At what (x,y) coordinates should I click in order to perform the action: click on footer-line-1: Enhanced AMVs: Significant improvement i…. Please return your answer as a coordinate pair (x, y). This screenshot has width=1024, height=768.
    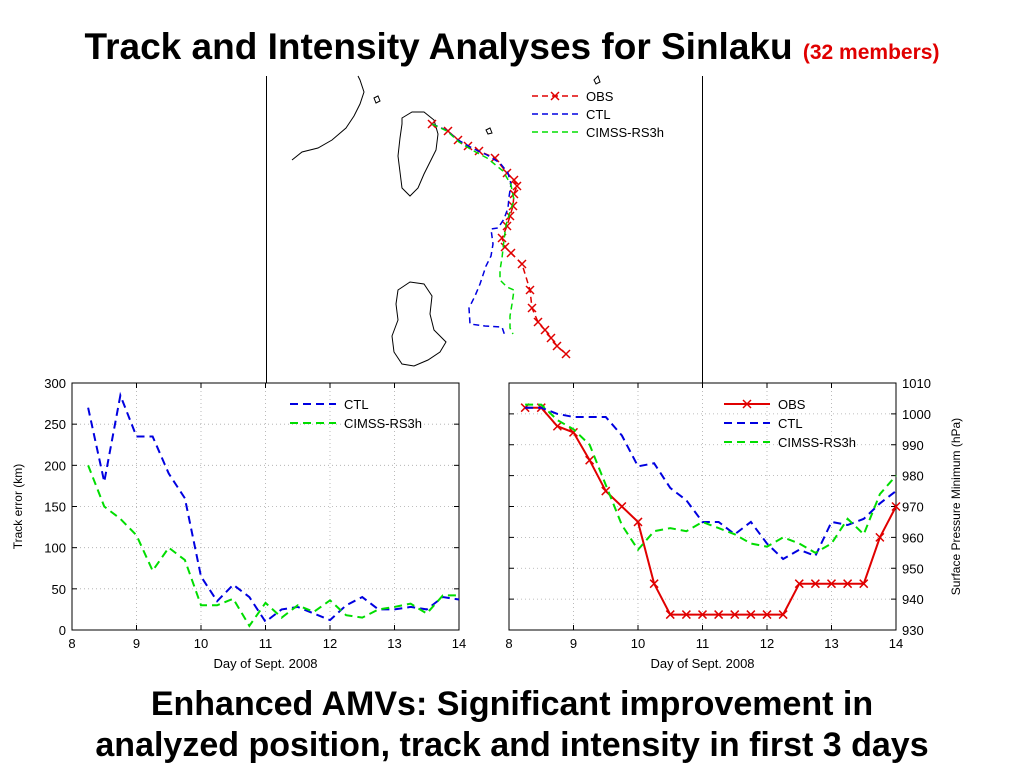
    Looking at the image, I should click on (512, 704).